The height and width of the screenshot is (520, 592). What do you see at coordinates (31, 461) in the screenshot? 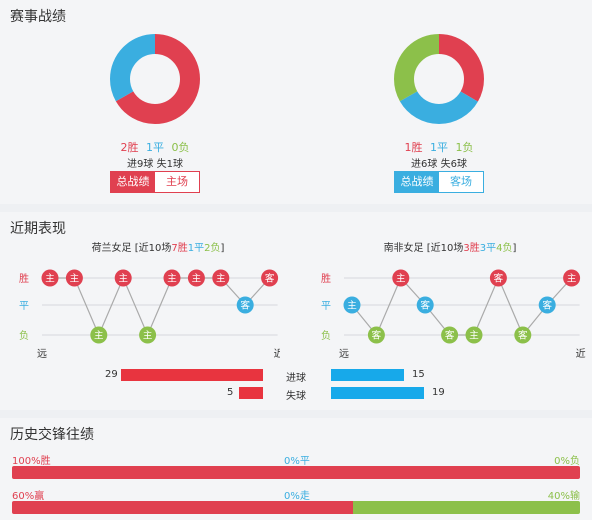
I see `h2h-win-pct: 100%胜` at bounding box center [31, 461].